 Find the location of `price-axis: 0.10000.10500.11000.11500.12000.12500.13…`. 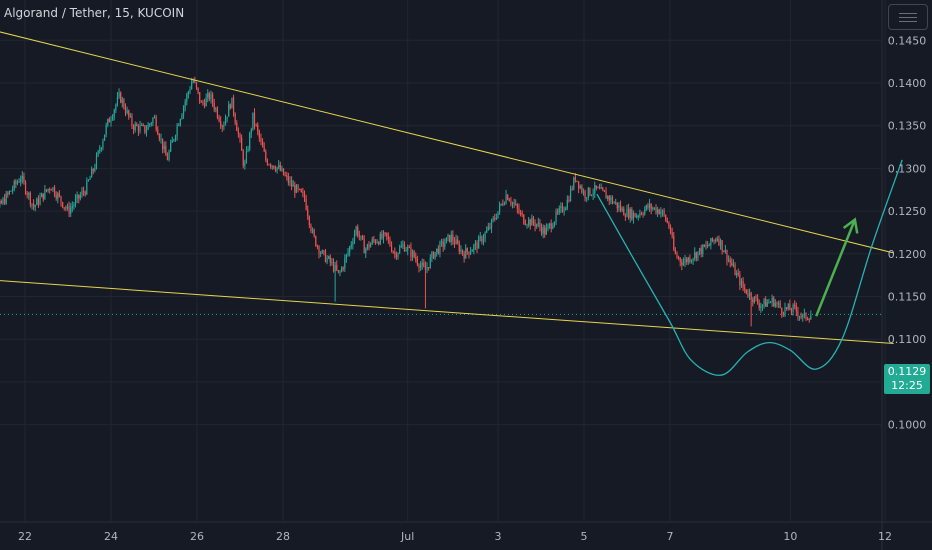

price-axis: 0.10000.10500.11000.11500.12000.12500.13… is located at coordinates (907, 232).